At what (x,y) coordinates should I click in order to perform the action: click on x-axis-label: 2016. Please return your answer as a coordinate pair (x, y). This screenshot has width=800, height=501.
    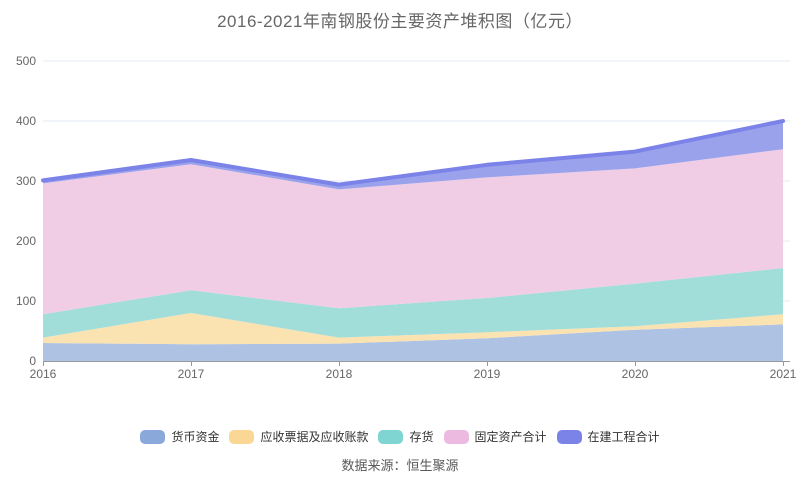
    Looking at the image, I should click on (43, 374).